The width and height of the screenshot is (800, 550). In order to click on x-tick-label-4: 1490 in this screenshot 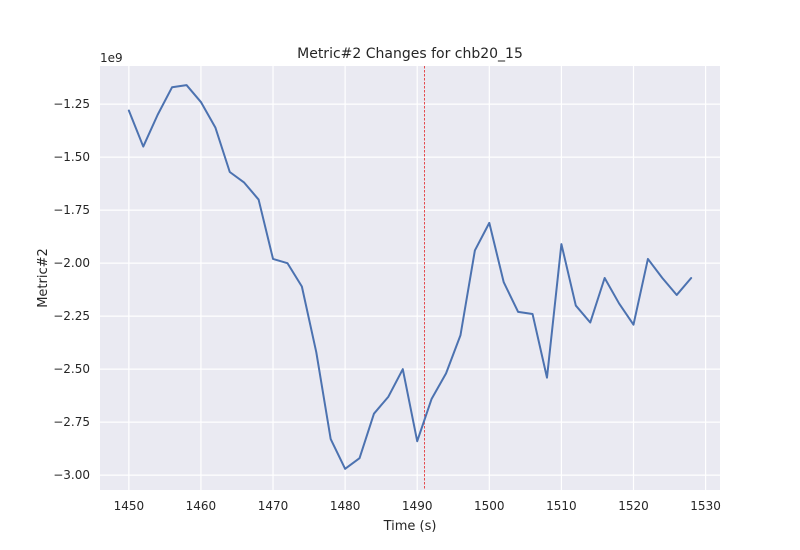, I will do `click(417, 506)`.